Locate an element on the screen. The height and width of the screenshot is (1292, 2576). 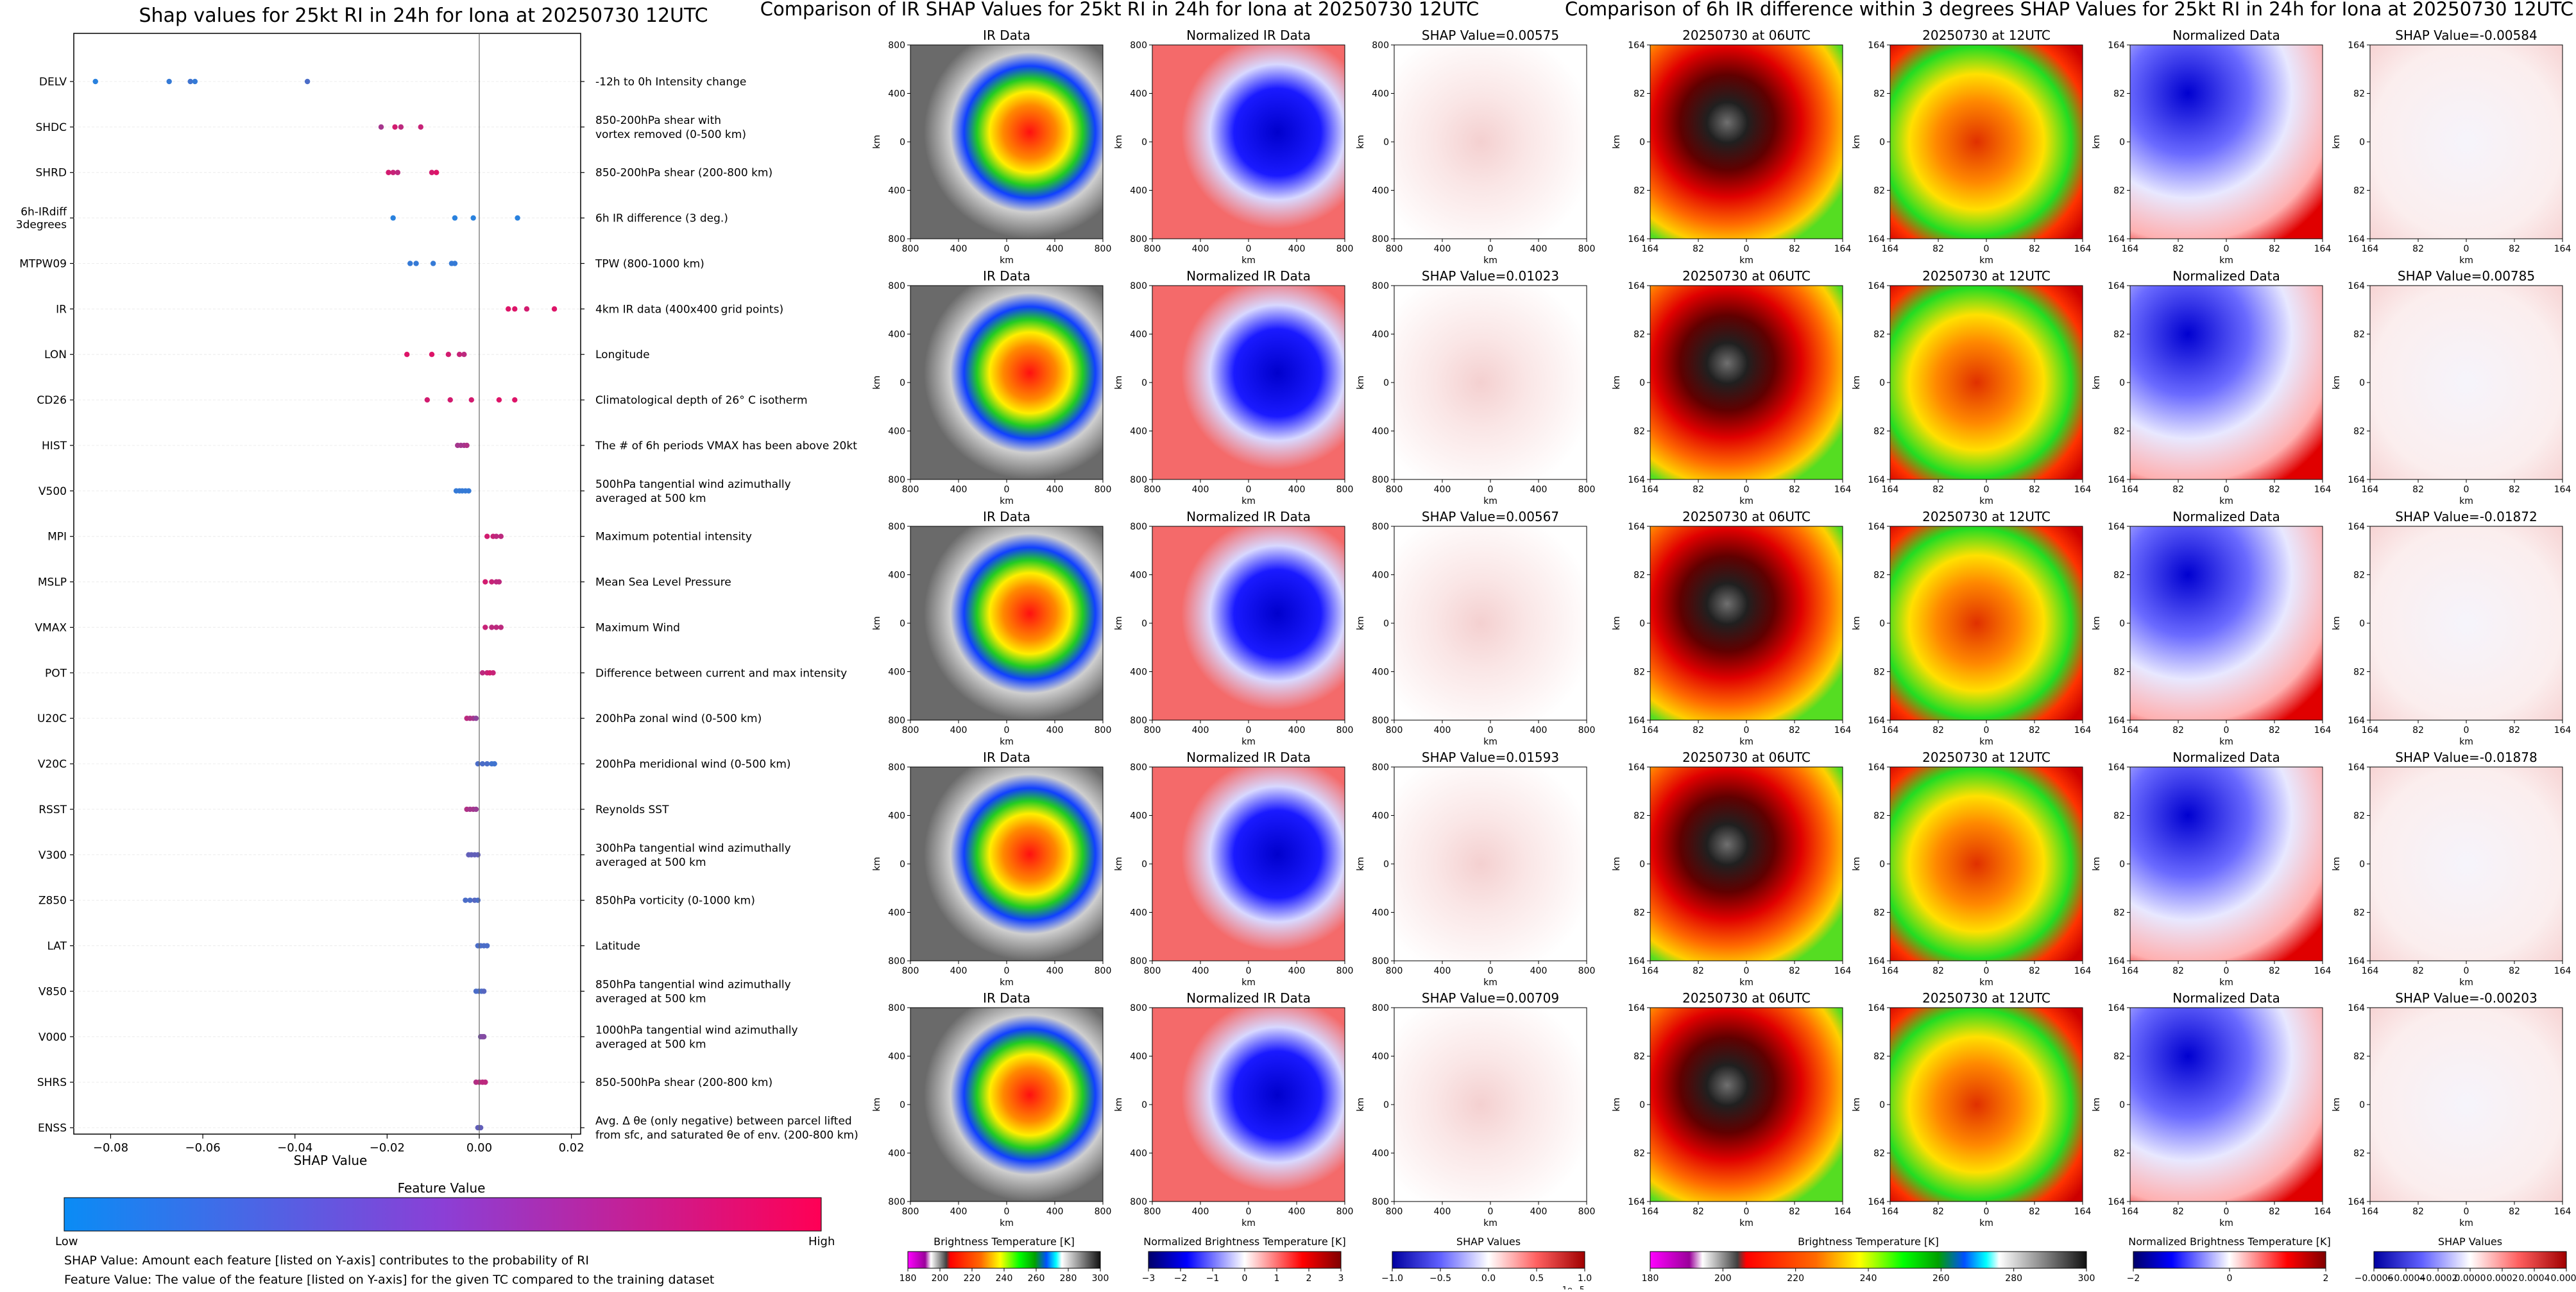
feature-name-line: RSST is located at coordinates (53, 810).